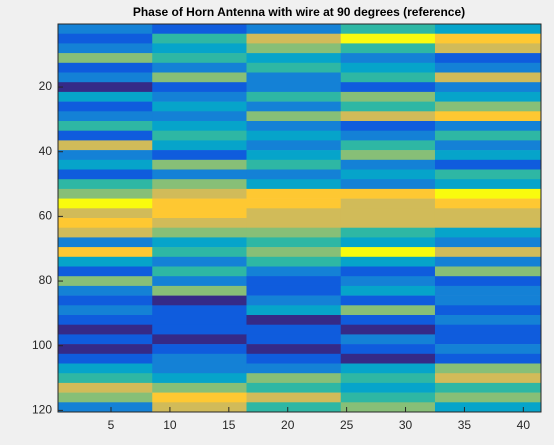 The height and width of the screenshot is (445, 554). I want to click on x-tick-label: 25, so click(347, 425).